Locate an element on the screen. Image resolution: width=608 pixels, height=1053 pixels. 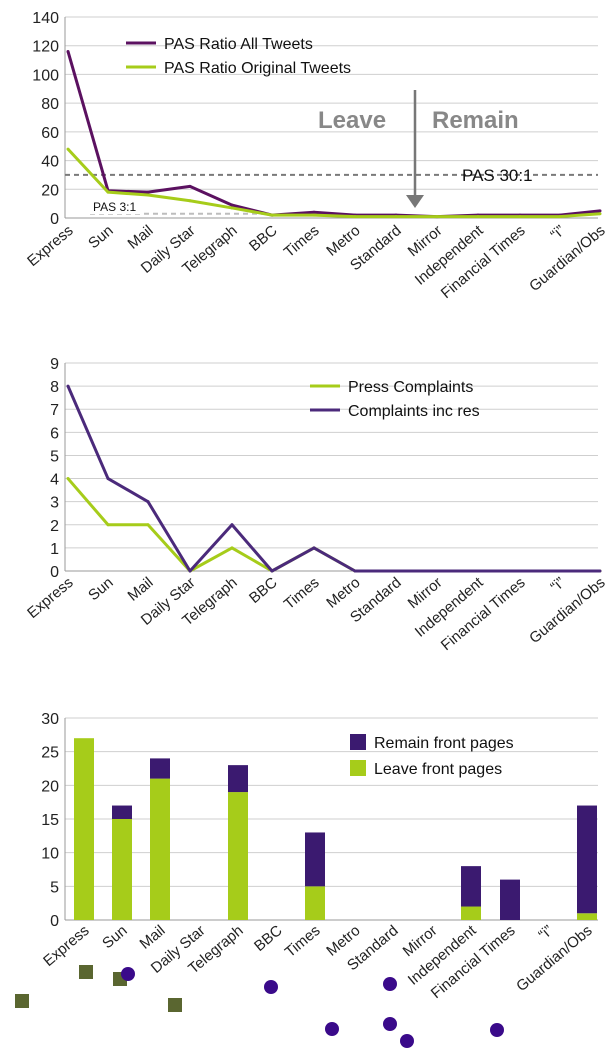
chart1-legend-label-0: PAS Ratio All Tweets is located at coordinates (238, 44).